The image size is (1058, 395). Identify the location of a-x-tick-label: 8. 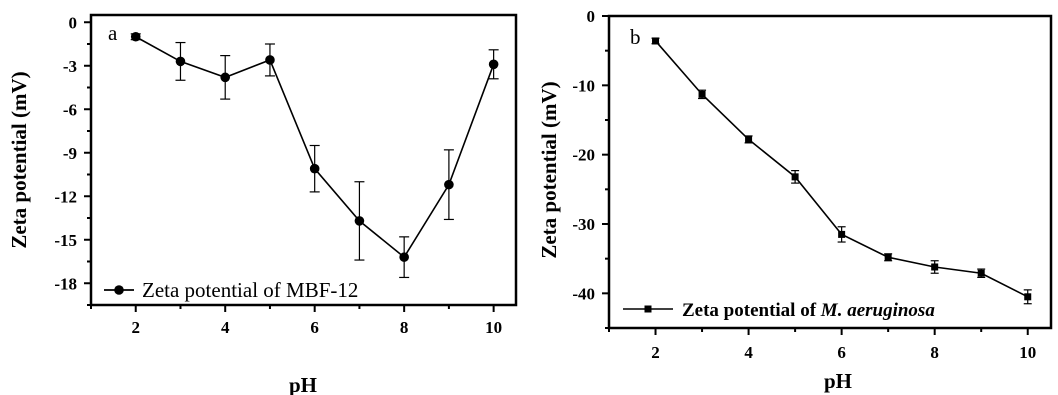
(404, 327).